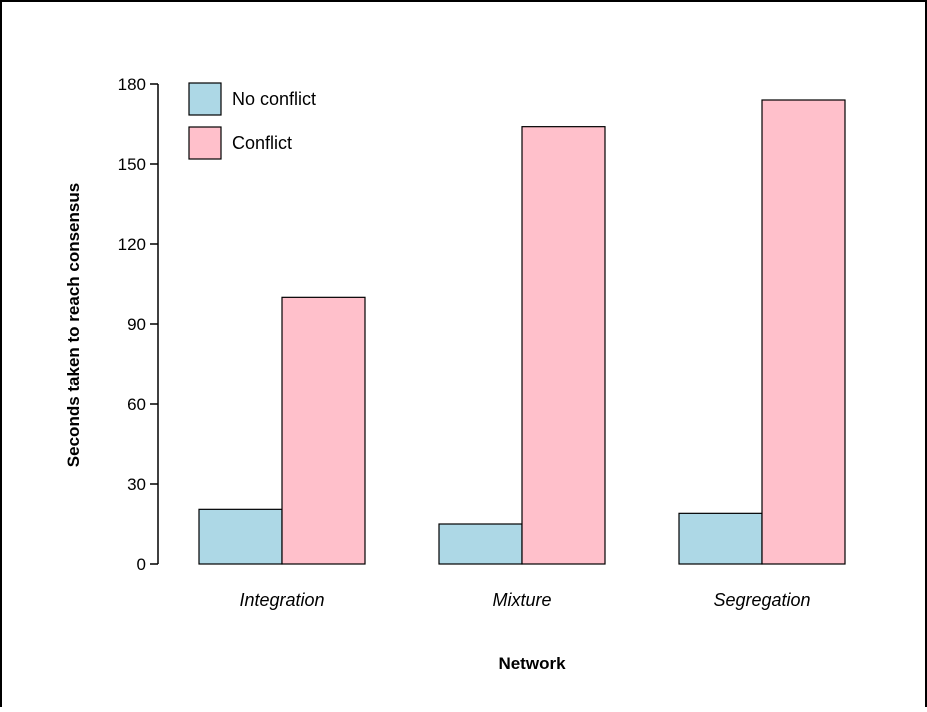 The image size is (927, 712). I want to click on y-tick-label: 90, so click(136, 324).